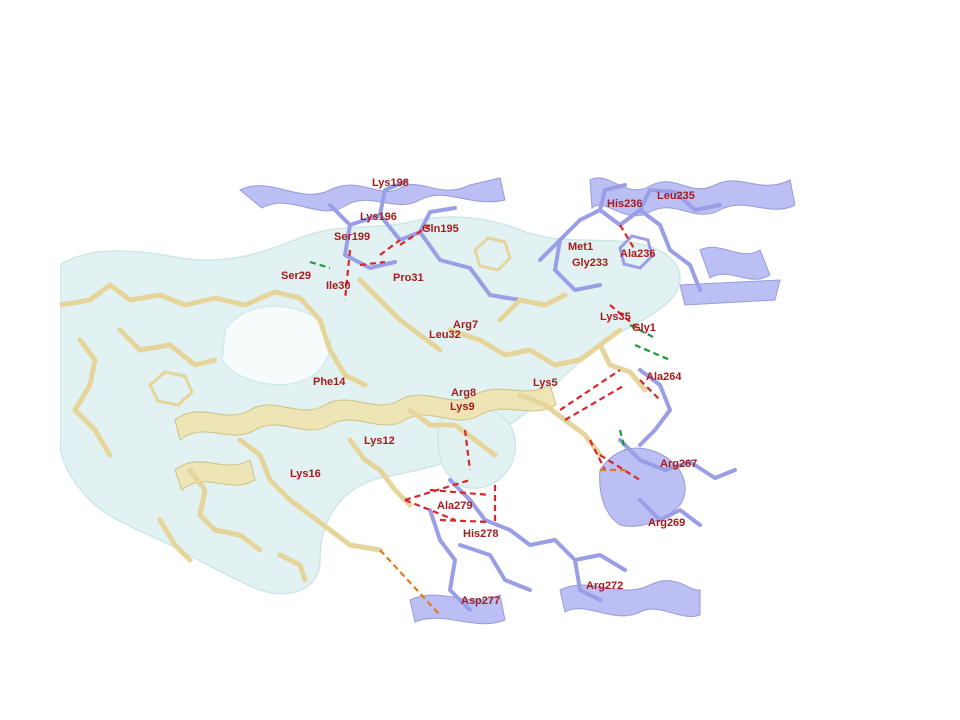 The width and height of the screenshot is (960, 720). What do you see at coordinates (502, 542) in the screenshot?
I see `salt-bridge-orange` at bounding box center [502, 542].